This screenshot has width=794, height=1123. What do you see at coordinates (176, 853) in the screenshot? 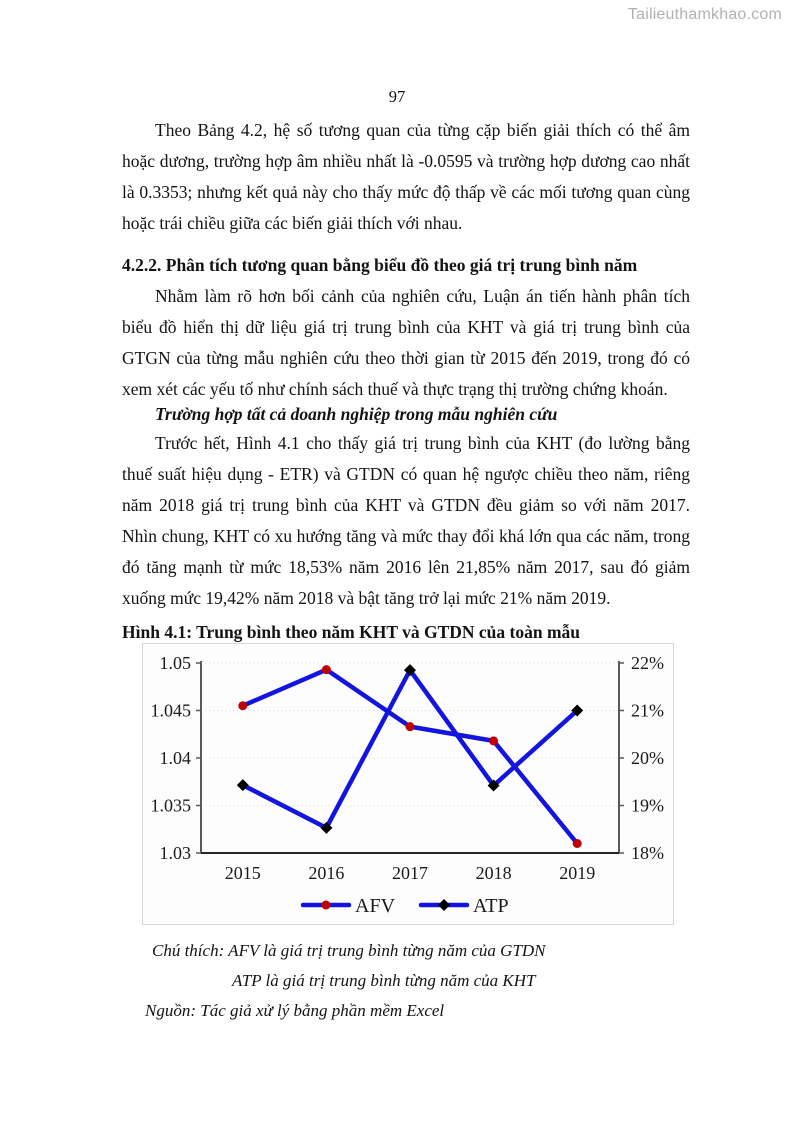
I see `svg-text: 1.03` at bounding box center [176, 853].